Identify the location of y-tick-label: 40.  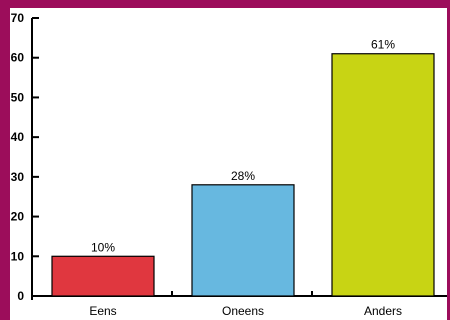
(18, 137).